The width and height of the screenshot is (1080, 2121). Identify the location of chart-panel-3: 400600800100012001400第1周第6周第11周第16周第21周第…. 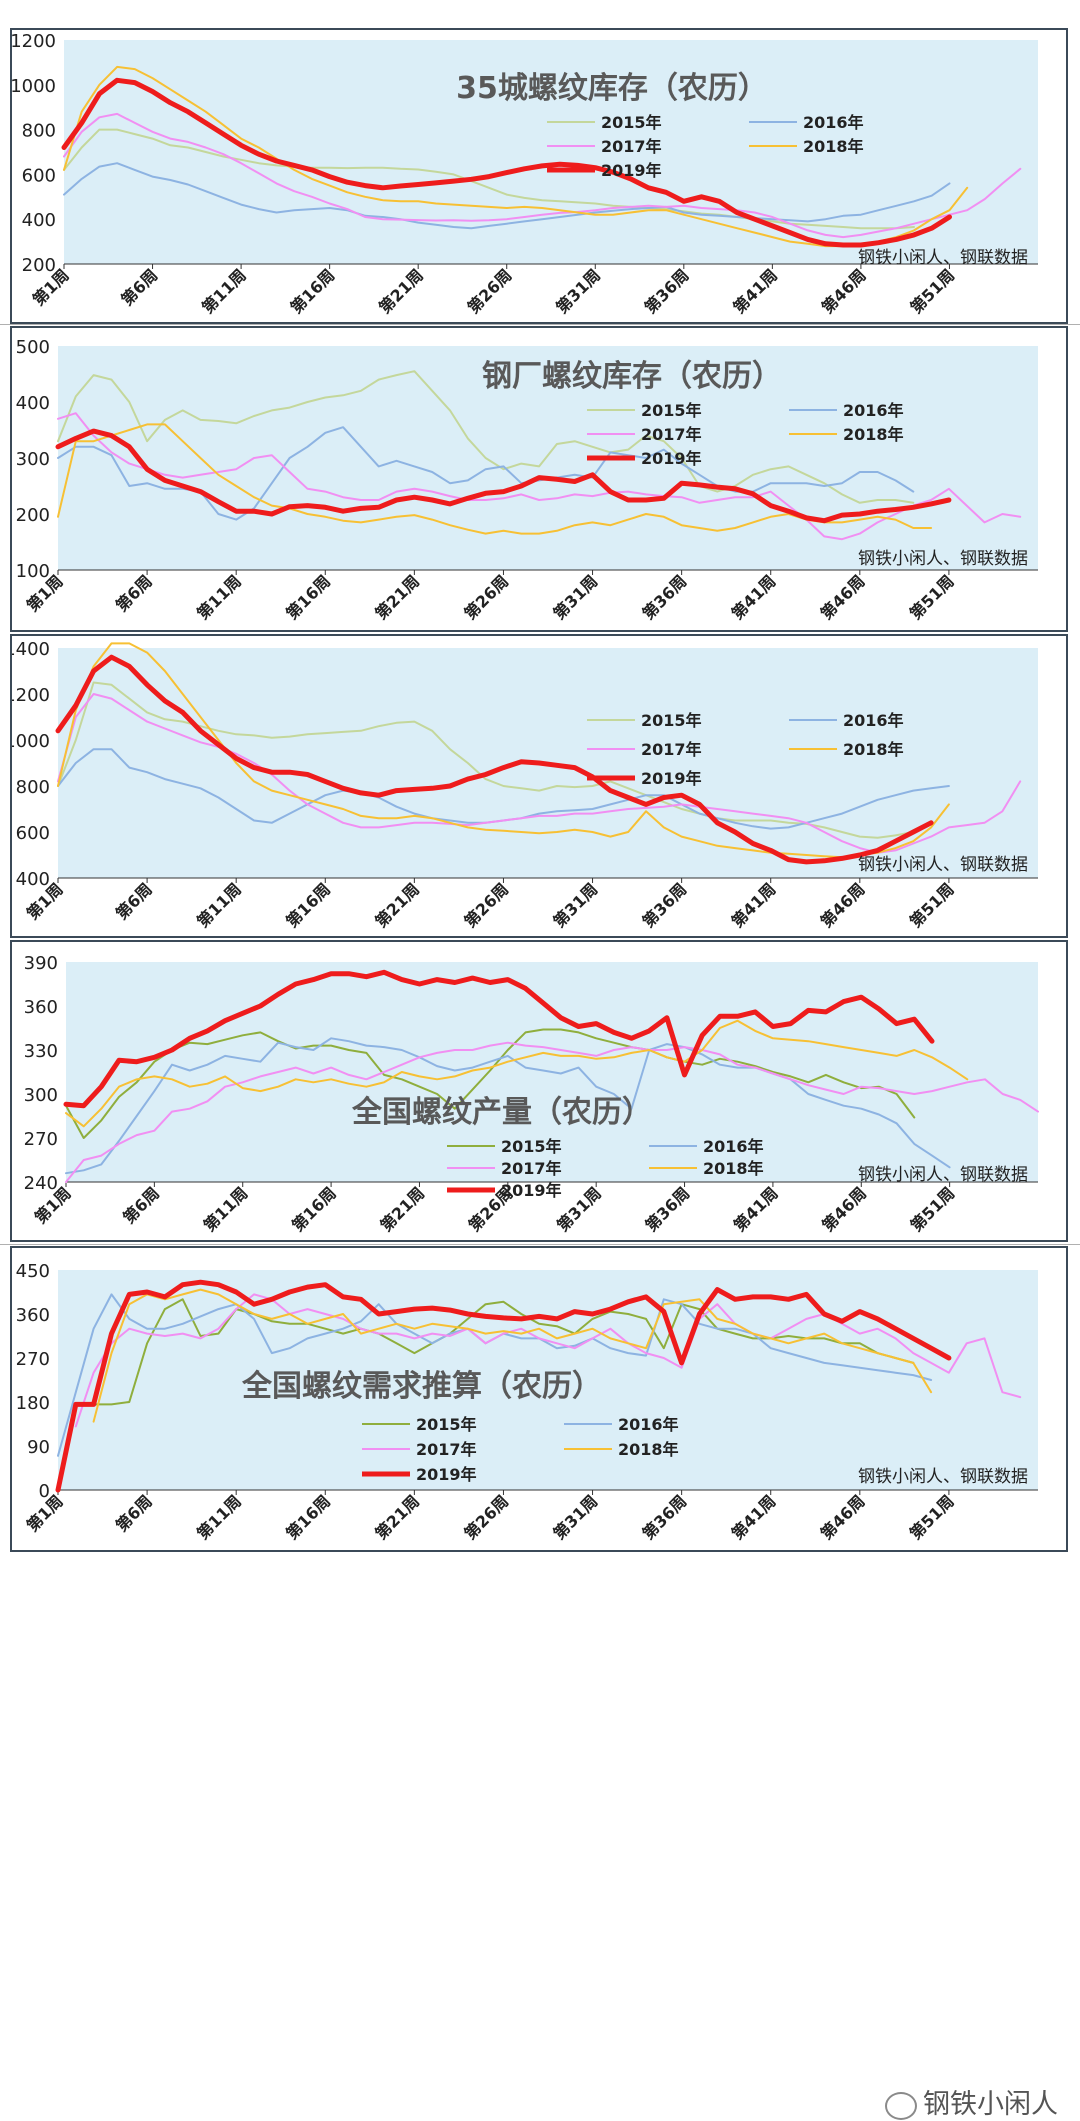
(539, 786).